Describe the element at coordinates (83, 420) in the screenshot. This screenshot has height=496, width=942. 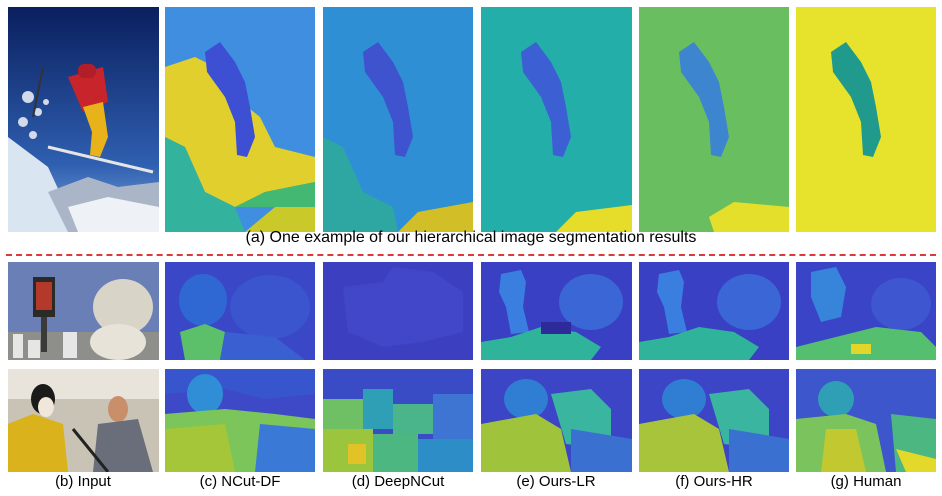
I see `input-photo-geisha` at that location.